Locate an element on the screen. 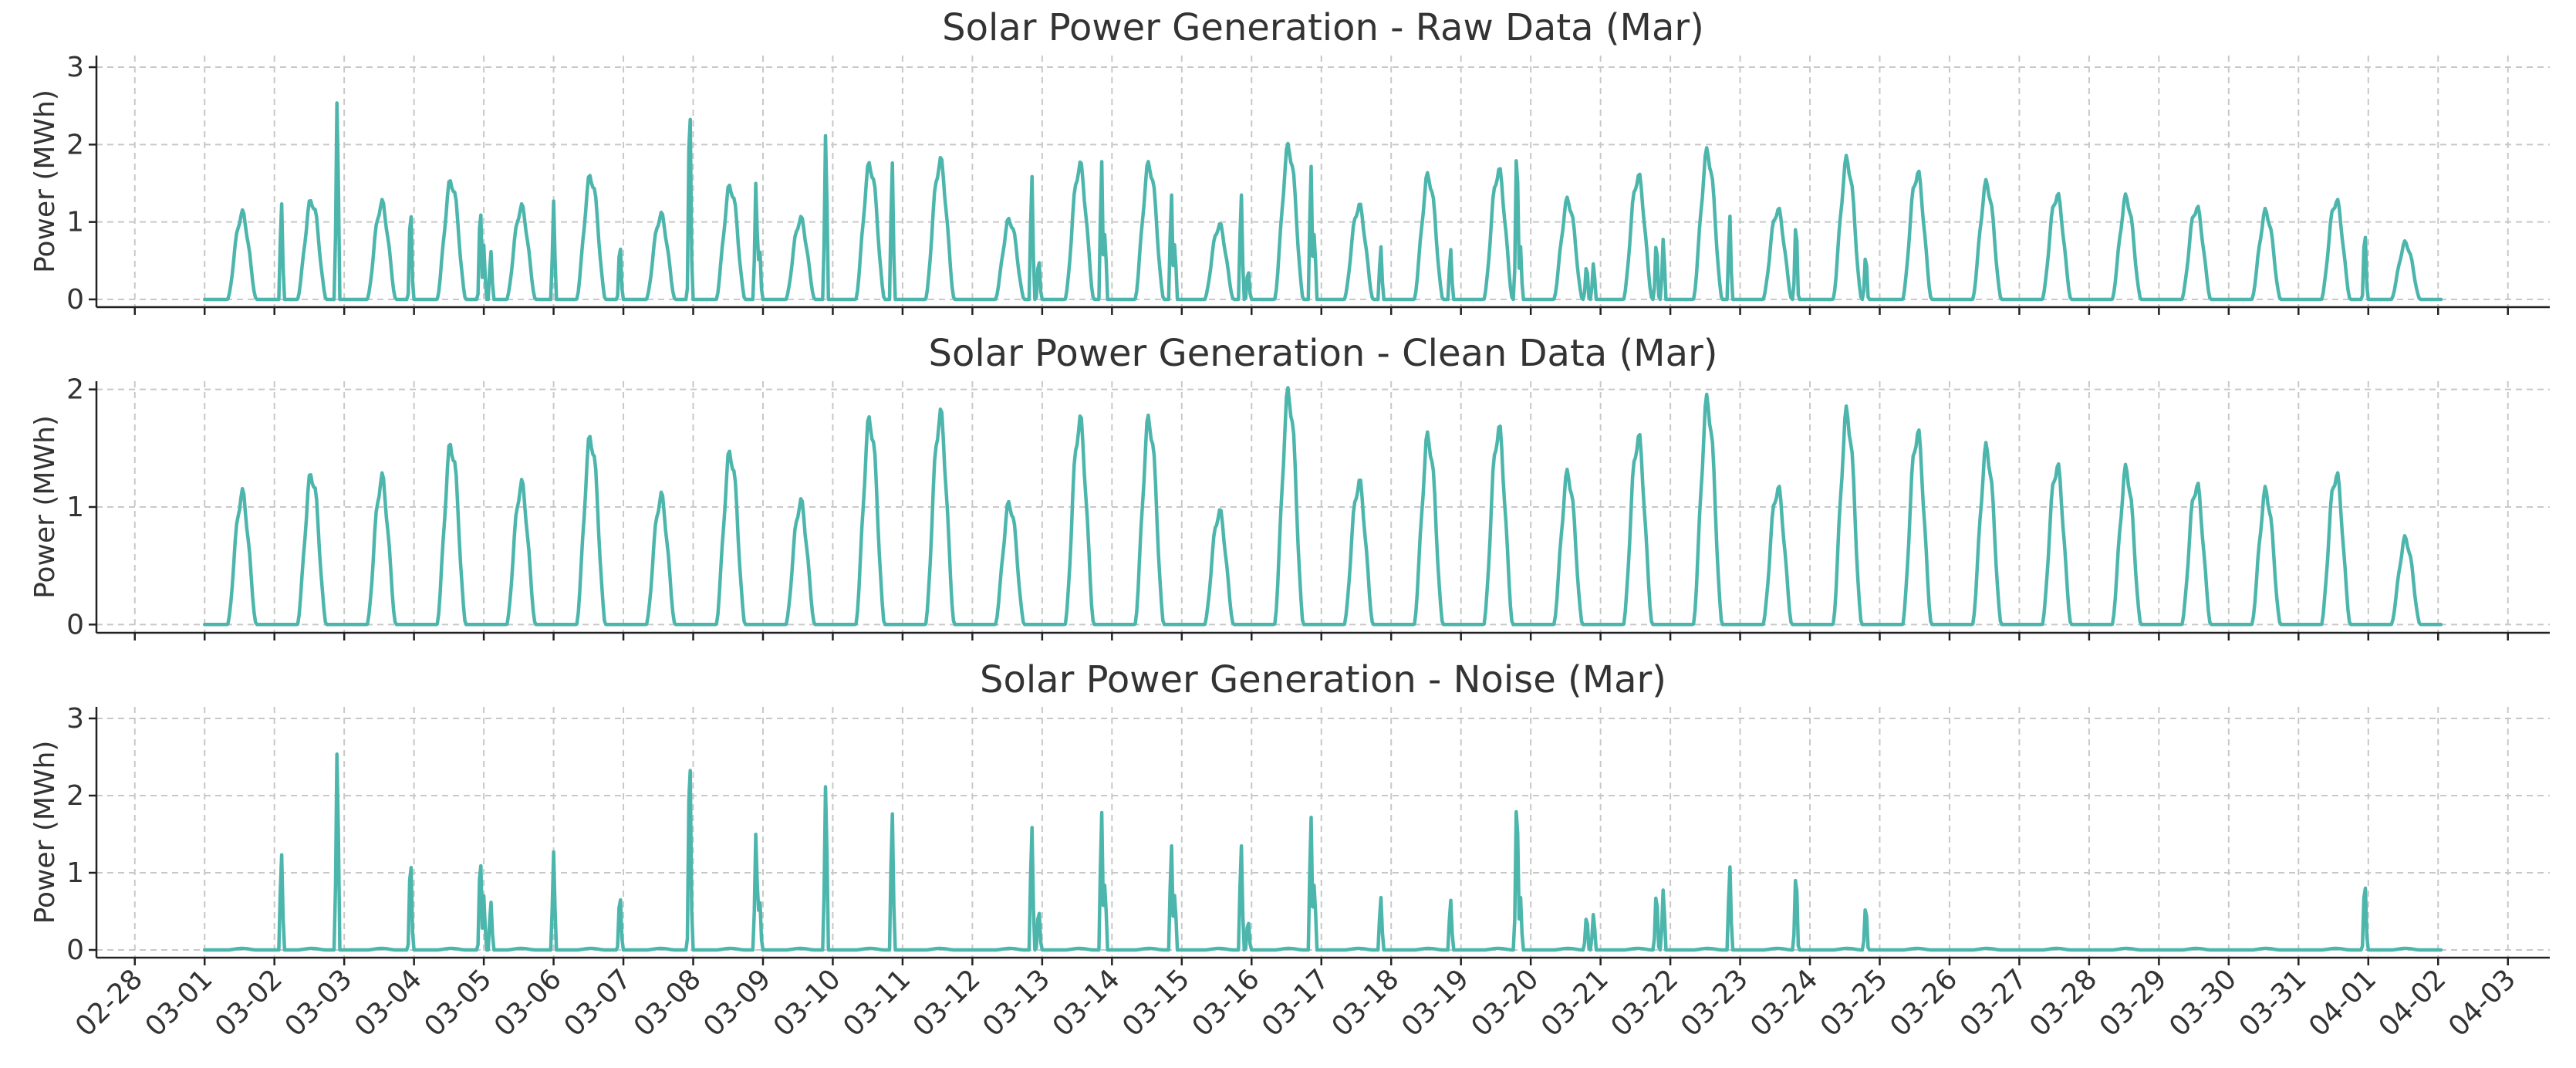 This screenshot has height=1068, width=2576. x-tick-label: 03-11 is located at coordinates (877, 1003).